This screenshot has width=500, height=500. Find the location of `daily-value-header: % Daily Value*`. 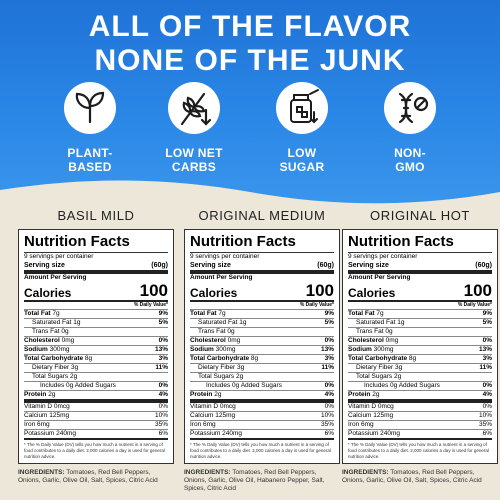

daily-value-header: % Daily Value* is located at coordinates (262, 306).